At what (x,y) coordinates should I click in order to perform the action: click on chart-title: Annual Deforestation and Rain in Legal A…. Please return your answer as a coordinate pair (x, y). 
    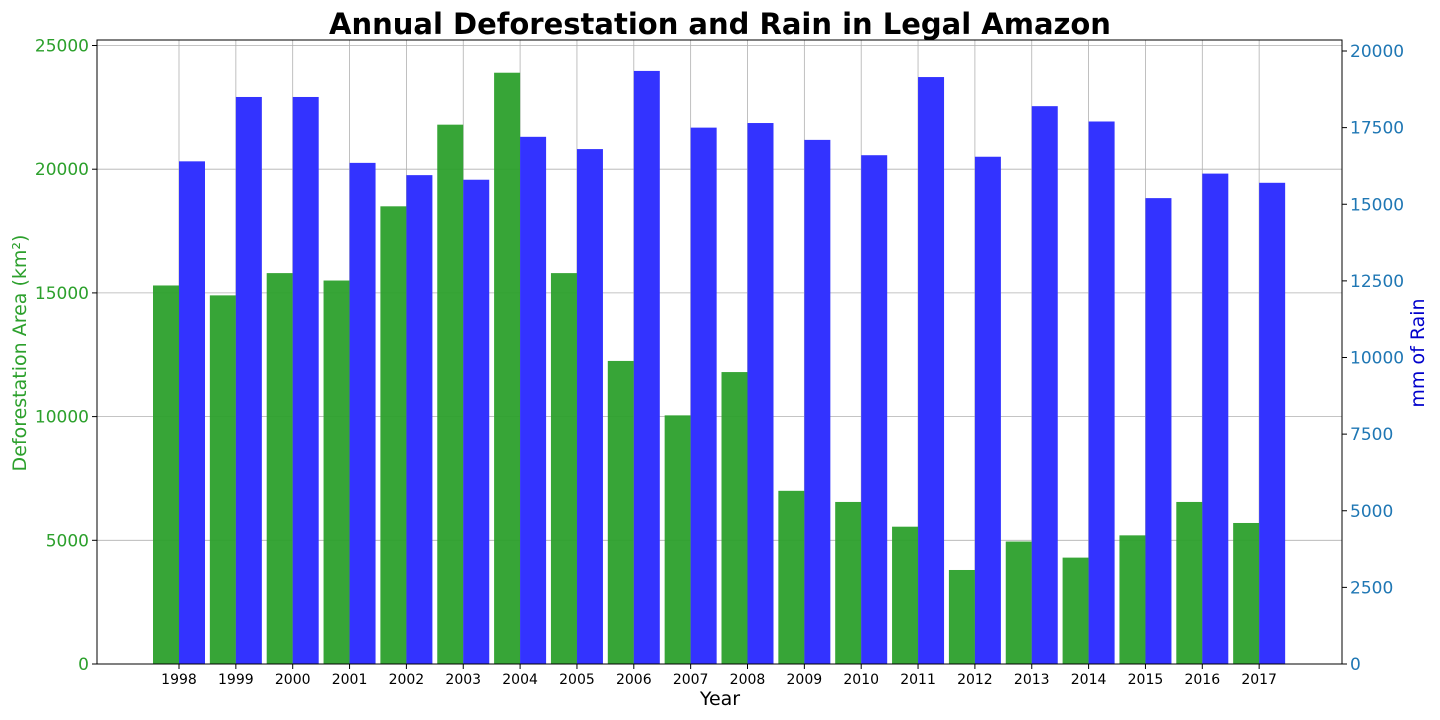
    Looking at the image, I should click on (720, 24).